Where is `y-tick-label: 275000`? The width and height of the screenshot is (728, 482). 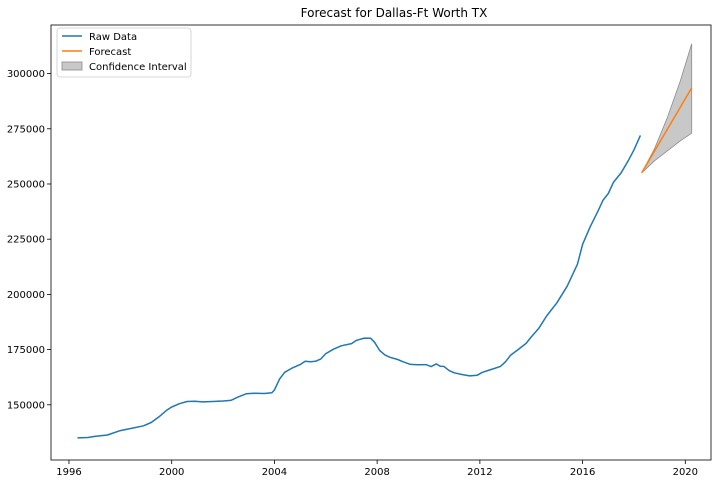
y-tick-label: 275000 is located at coordinates (26, 129).